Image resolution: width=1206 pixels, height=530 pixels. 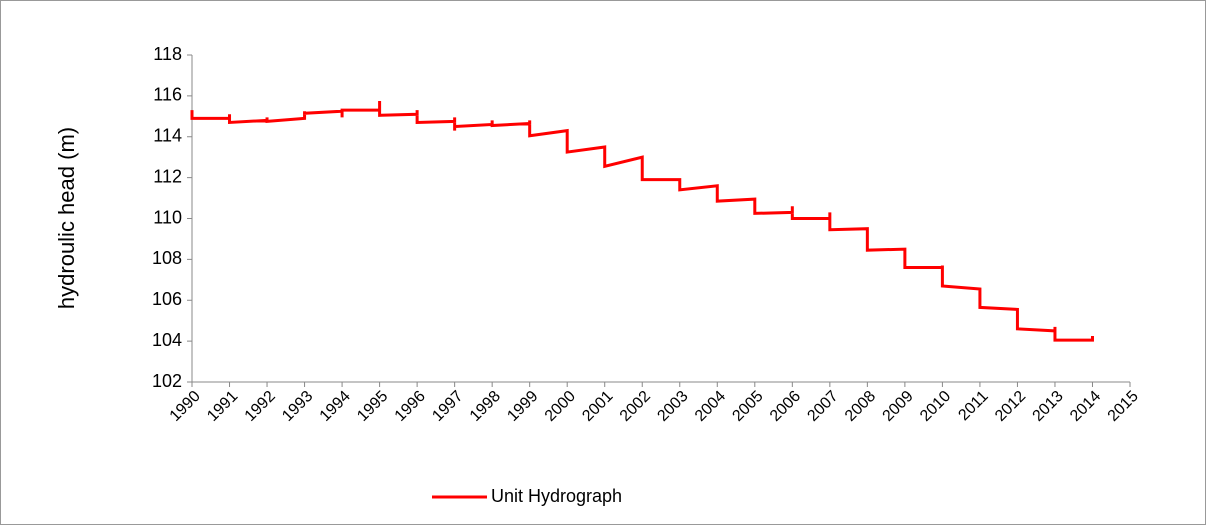 What do you see at coordinates (167, 258) in the screenshot?
I see `y-tick-label: 108` at bounding box center [167, 258].